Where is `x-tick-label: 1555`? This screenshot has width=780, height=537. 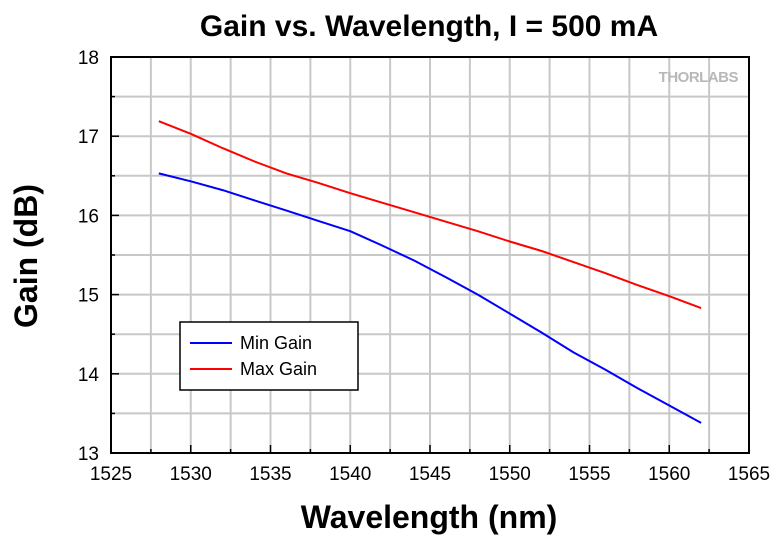
x-tick-label: 1555 is located at coordinates (589, 474).